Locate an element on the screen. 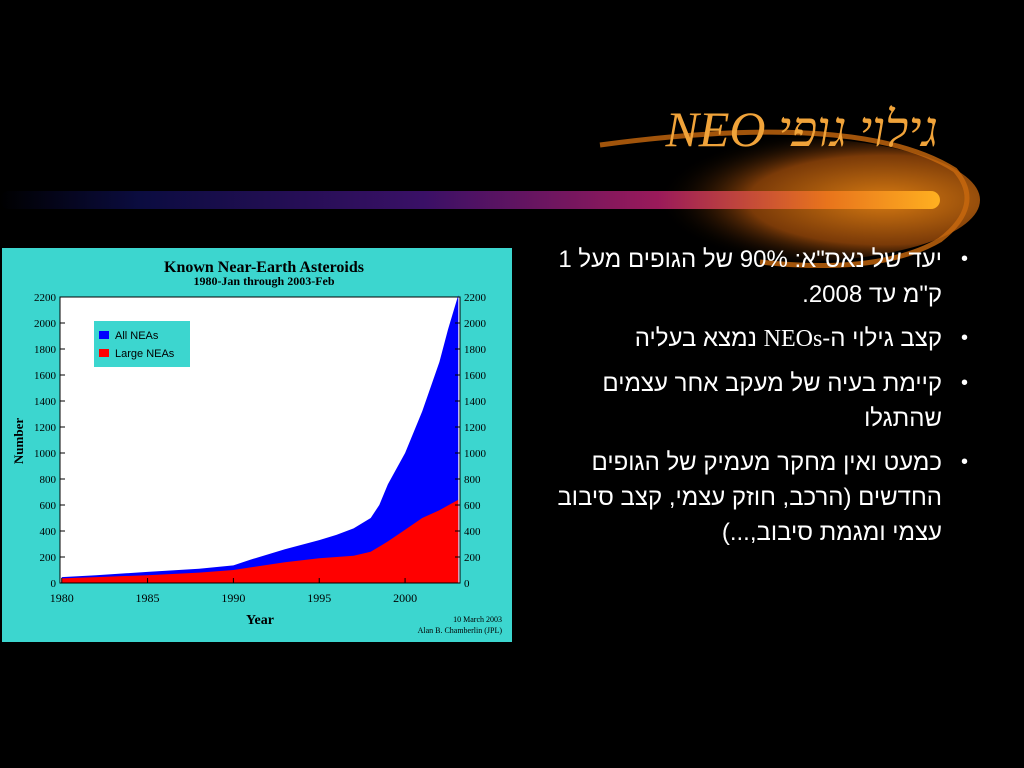 The height and width of the screenshot is (768, 1024). x-tick-label: 1995 is located at coordinates (319, 598).